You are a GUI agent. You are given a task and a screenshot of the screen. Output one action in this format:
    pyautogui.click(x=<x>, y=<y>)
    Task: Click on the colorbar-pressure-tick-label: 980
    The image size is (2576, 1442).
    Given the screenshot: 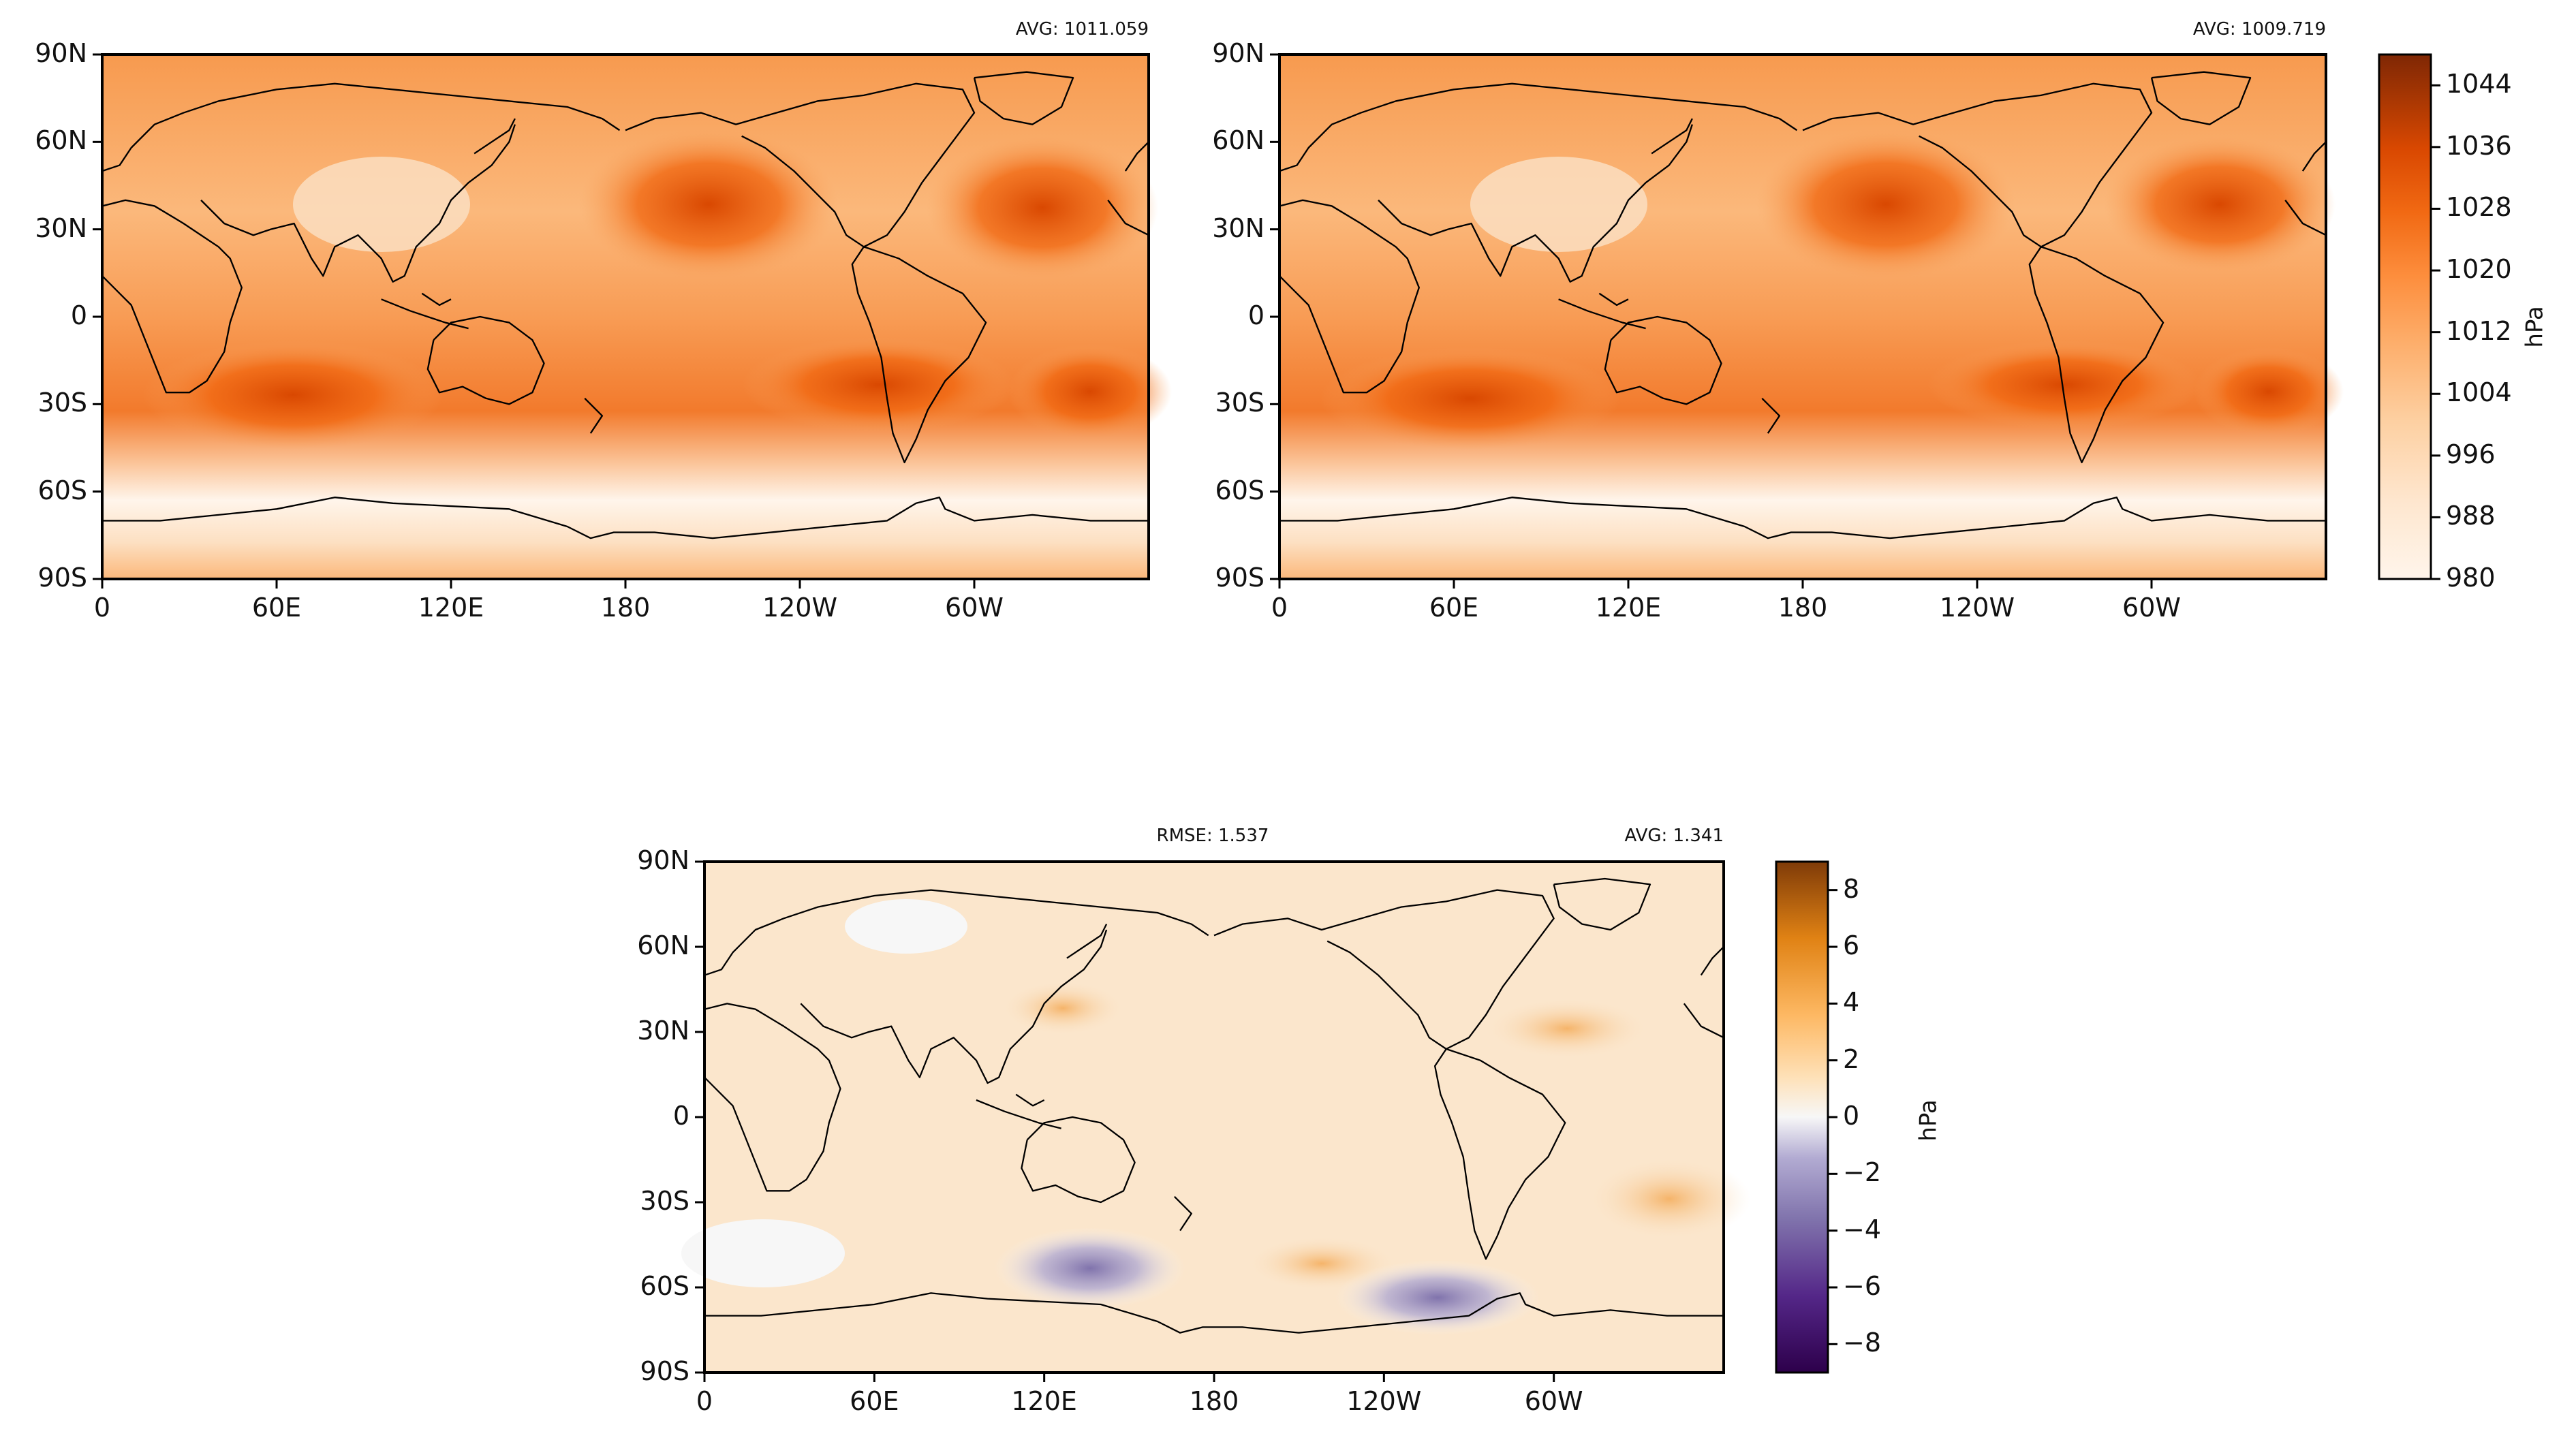 What is the action you would take?
    pyautogui.click(x=2471, y=578)
    